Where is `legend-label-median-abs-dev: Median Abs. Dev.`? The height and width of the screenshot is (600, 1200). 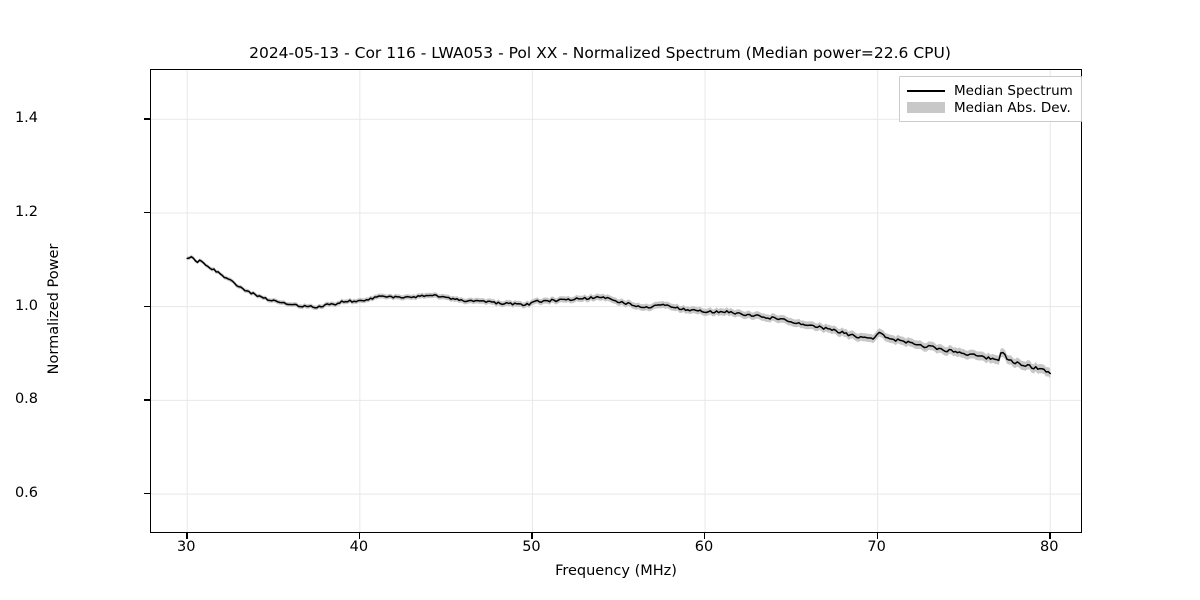
legend-label-median-abs-dev: Median Abs. Dev. is located at coordinates (1012, 107).